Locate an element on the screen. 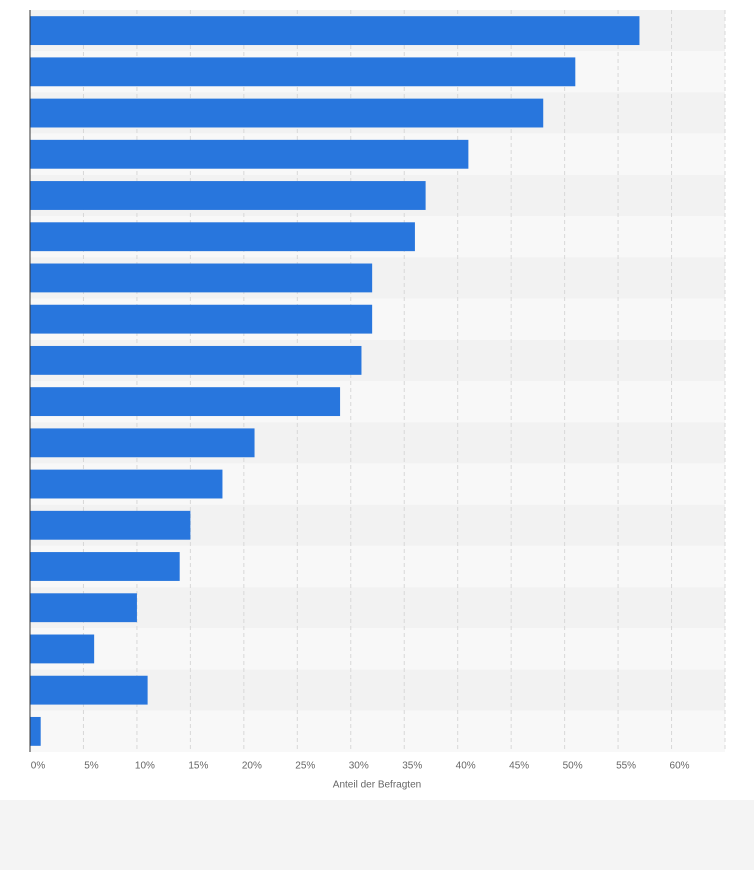 The width and height of the screenshot is (754, 870). x-tick-label: 45% is located at coordinates (519, 766).